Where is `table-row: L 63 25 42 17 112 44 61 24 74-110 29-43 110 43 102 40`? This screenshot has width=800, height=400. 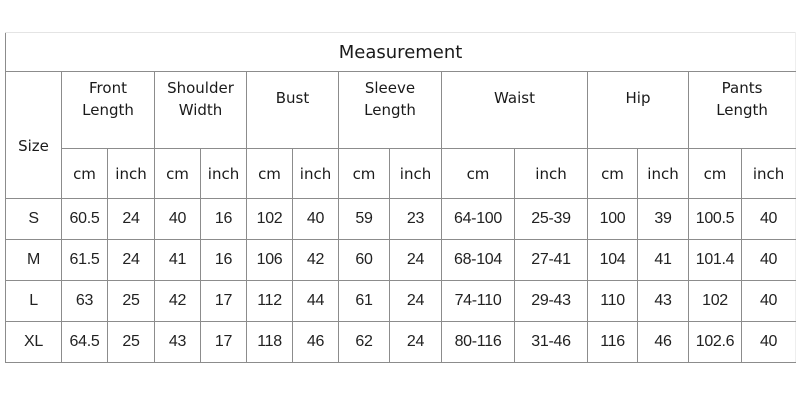 table-row: L 63 25 42 17 112 44 61 24 74-110 29-43 110 43 102 40 is located at coordinates (401, 301).